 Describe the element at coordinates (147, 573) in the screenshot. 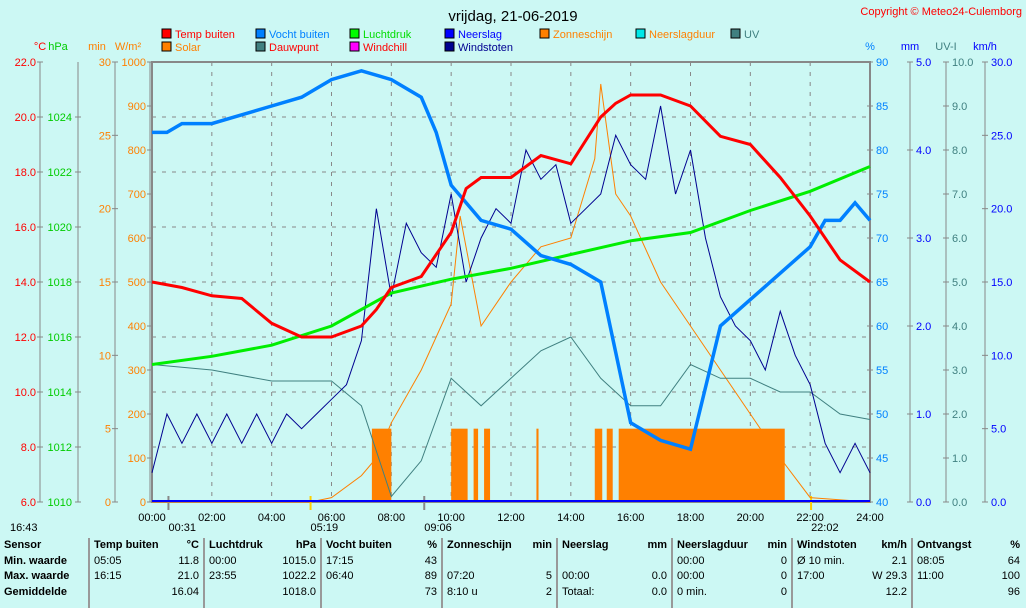

I see `table-column: Temp buiten °C 05:05 11.8 16:15 21.0 16.04` at that location.